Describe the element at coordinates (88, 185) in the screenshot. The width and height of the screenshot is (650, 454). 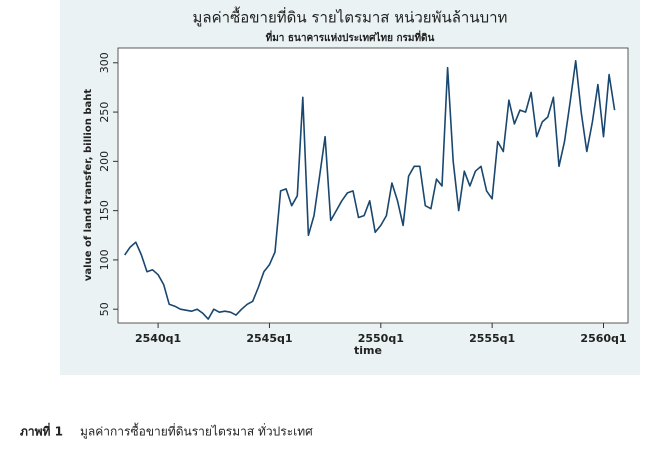
I see `y-axis-label: value of land transfer, billion baht` at that location.